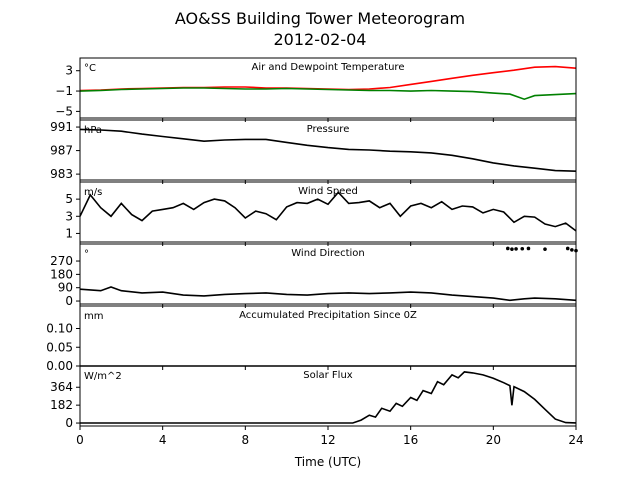 Image resolution: width=640 pixels, height=480 pixels. What do you see at coordinates (410, 440) in the screenshot?
I see `xtick-label-4: 16` at bounding box center [410, 440].